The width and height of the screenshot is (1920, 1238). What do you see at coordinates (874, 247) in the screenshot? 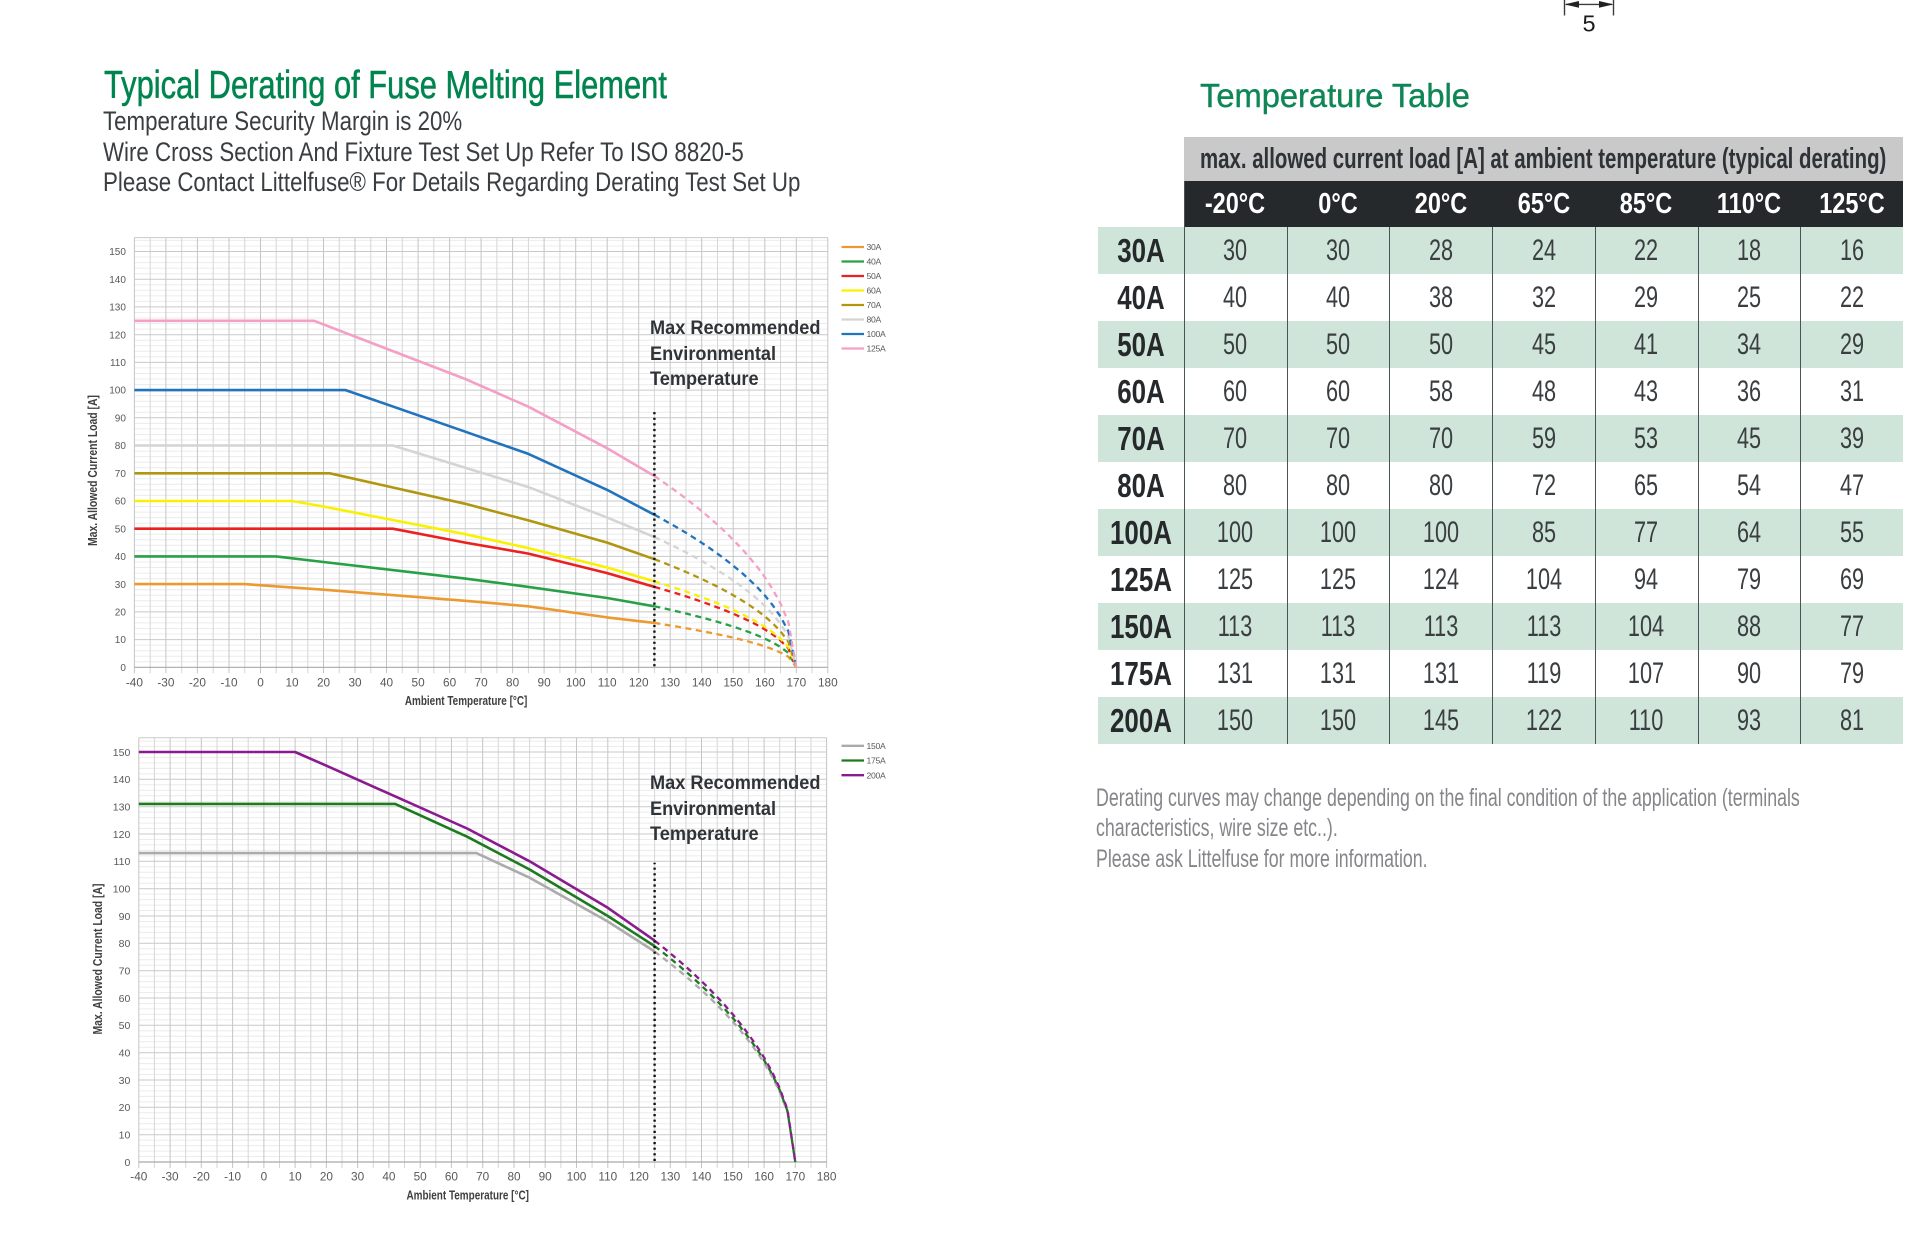
I see `svg-text: 30A` at bounding box center [874, 247].